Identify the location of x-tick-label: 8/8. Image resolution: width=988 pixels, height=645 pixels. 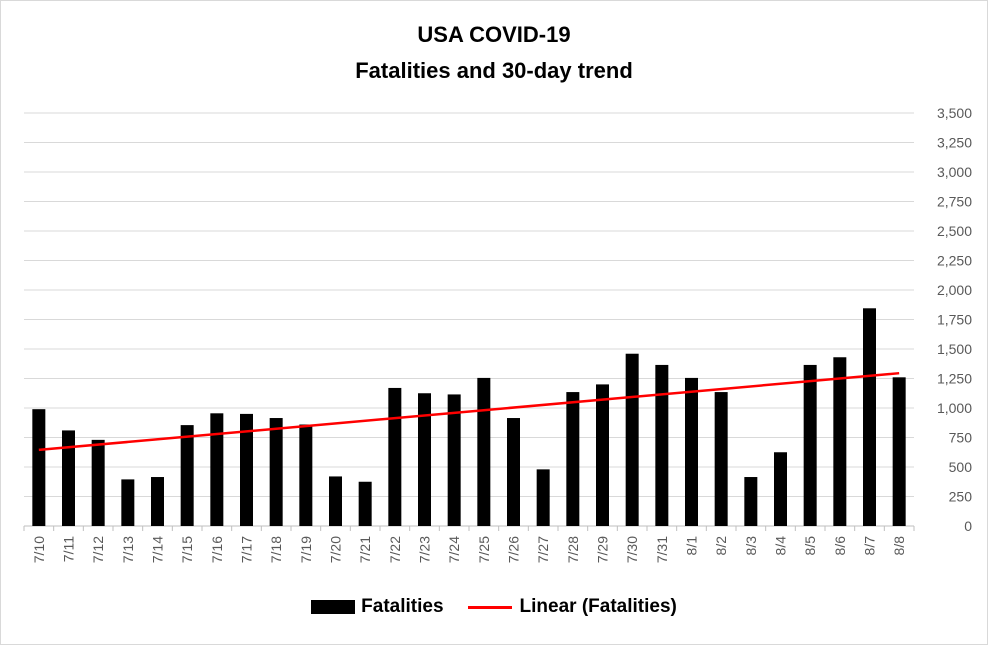
(899, 546).